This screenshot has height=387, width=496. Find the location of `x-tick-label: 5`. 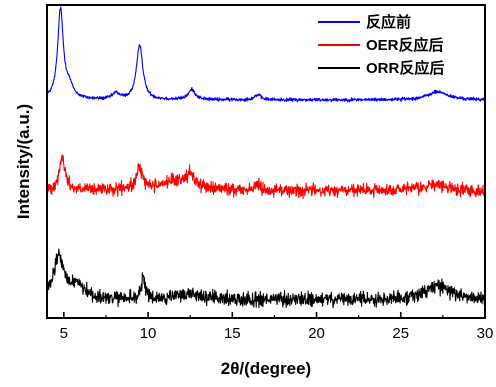

x-tick-label: 5 is located at coordinates (64, 333).